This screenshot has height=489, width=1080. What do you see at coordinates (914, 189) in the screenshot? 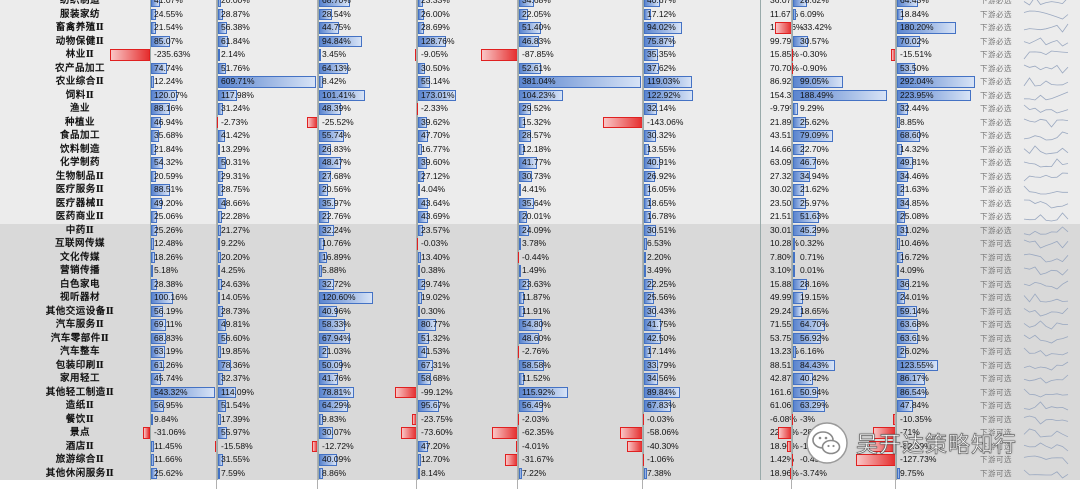
I see `value-text: 21.63%` at bounding box center [914, 189].